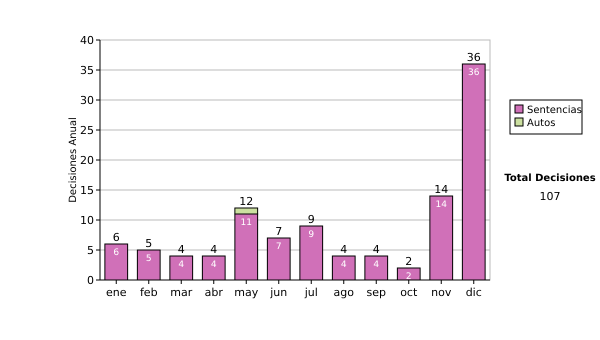  What do you see at coordinates (554, 110) in the screenshot?
I see `legend-label: Sentencias` at bounding box center [554, 110].